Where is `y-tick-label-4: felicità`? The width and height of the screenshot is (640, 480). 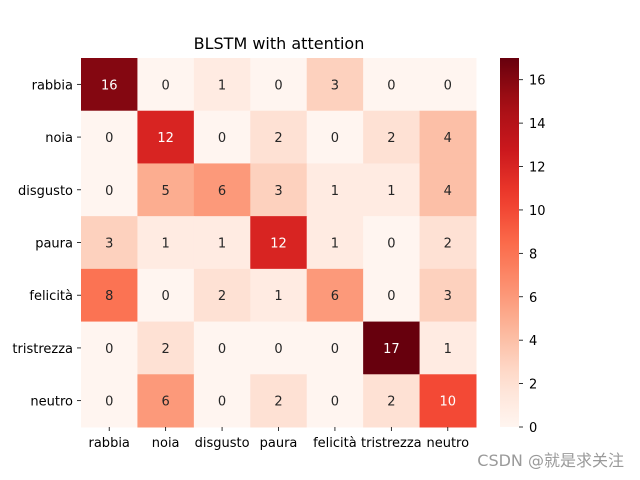
y-tick-label-4: felicità is located at coordinates (51, 296).